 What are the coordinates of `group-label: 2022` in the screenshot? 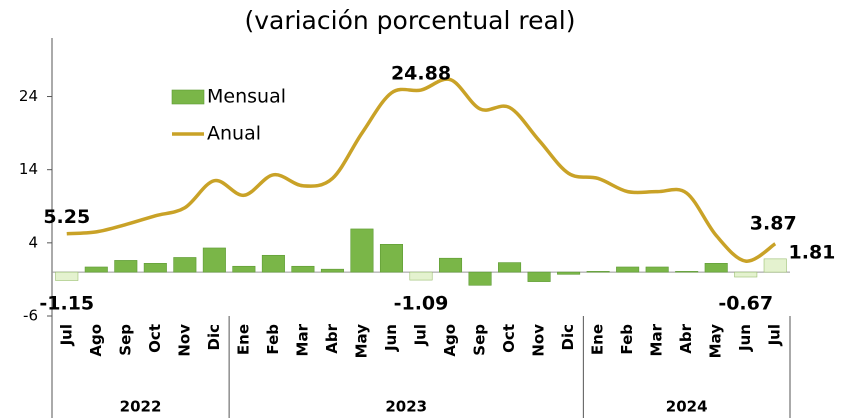 It's located at (141, 407).